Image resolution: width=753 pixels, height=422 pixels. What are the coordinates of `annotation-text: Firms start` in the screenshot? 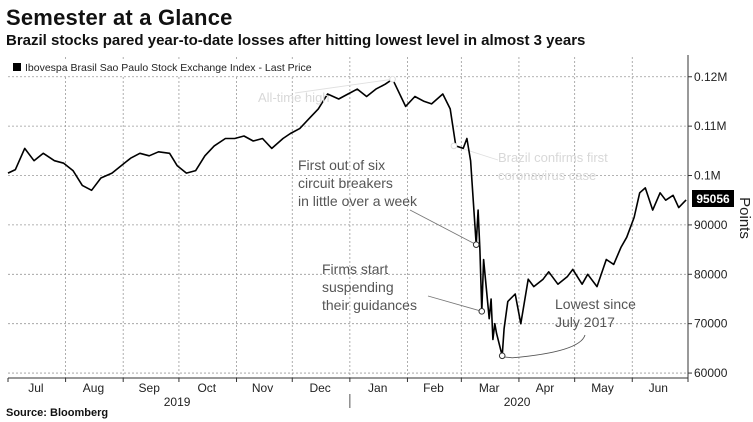 It's located at (355, 269).